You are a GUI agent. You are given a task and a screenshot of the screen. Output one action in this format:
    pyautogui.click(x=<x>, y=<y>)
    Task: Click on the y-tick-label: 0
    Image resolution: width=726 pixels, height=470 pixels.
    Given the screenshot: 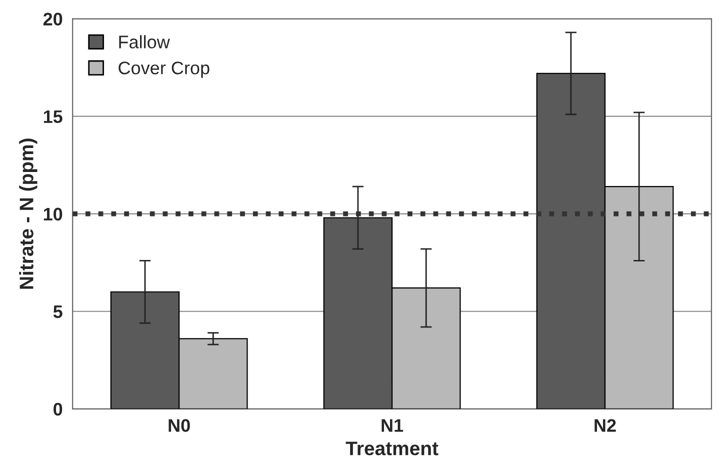 What is the action you would take?
    pyautogui.click(x=58, y=409)
    